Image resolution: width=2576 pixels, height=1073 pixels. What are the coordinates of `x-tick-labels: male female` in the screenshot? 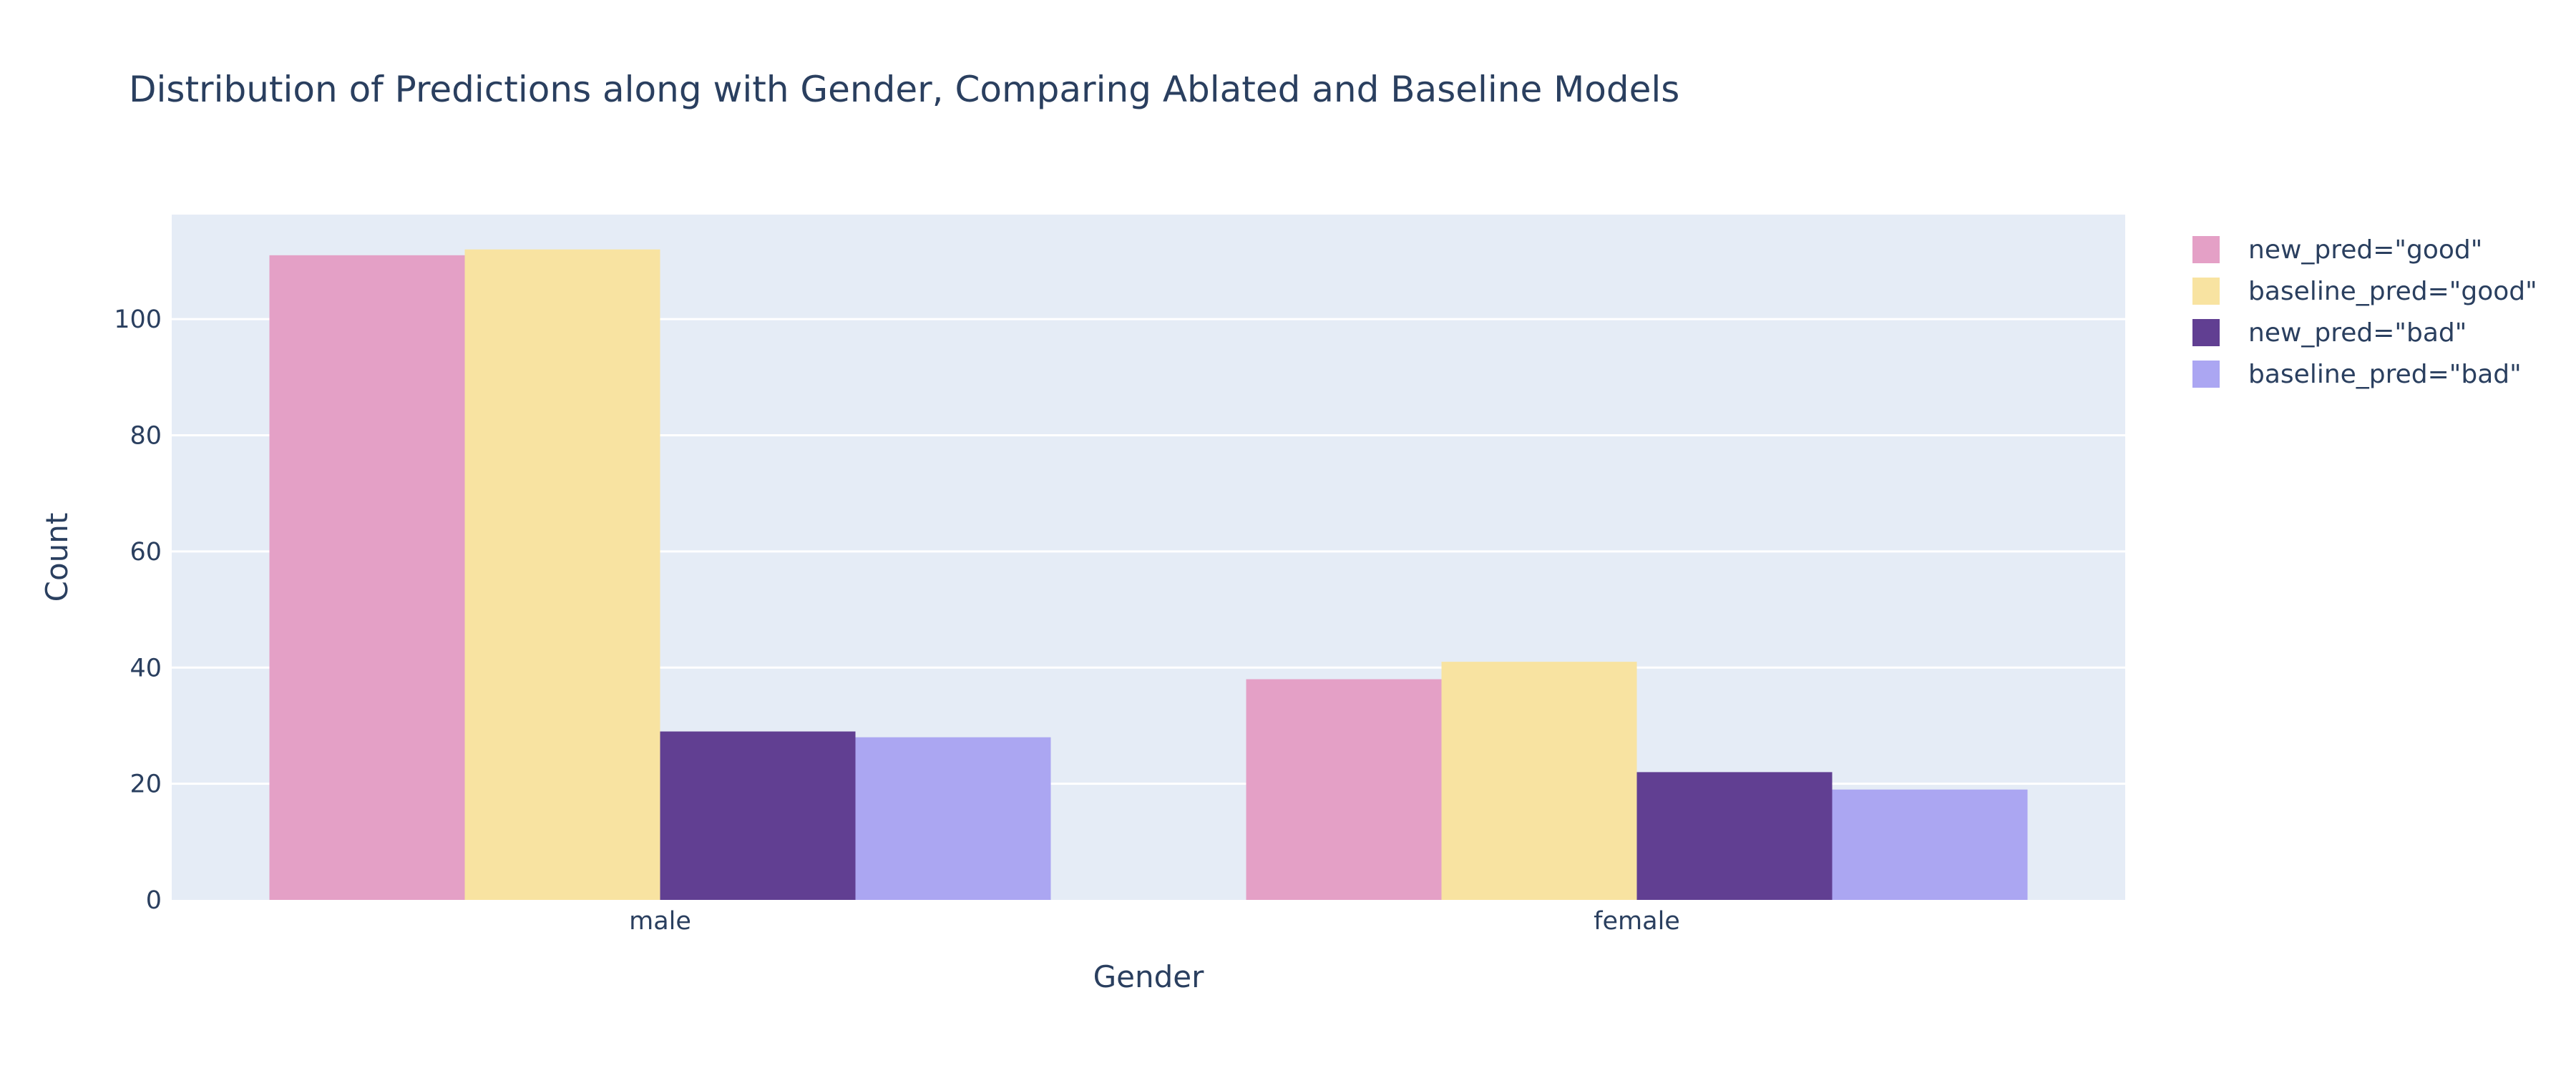 It's located at (1154, 921).